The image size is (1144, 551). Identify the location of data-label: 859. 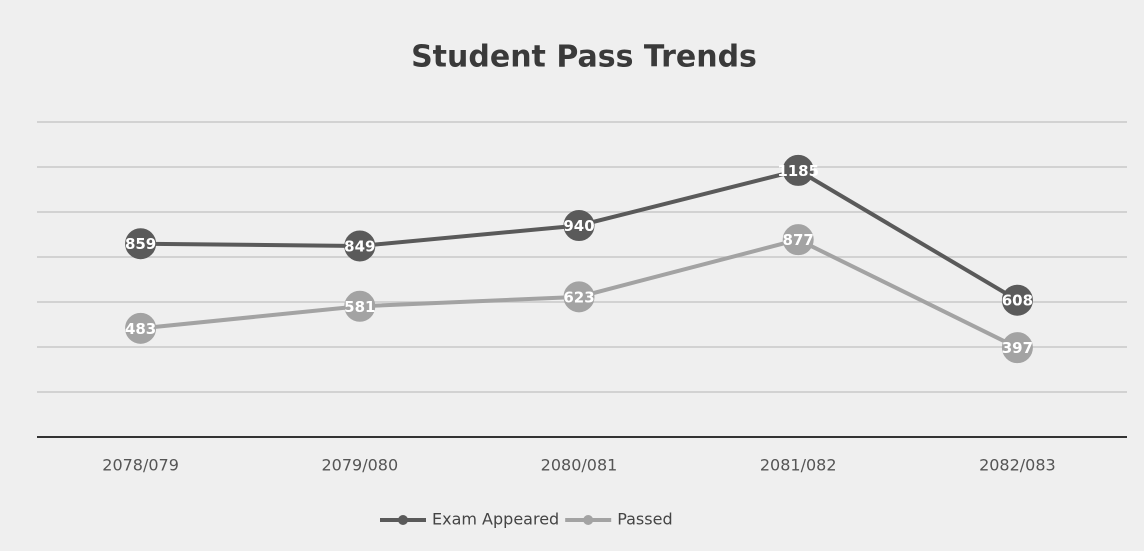
(140, 244).